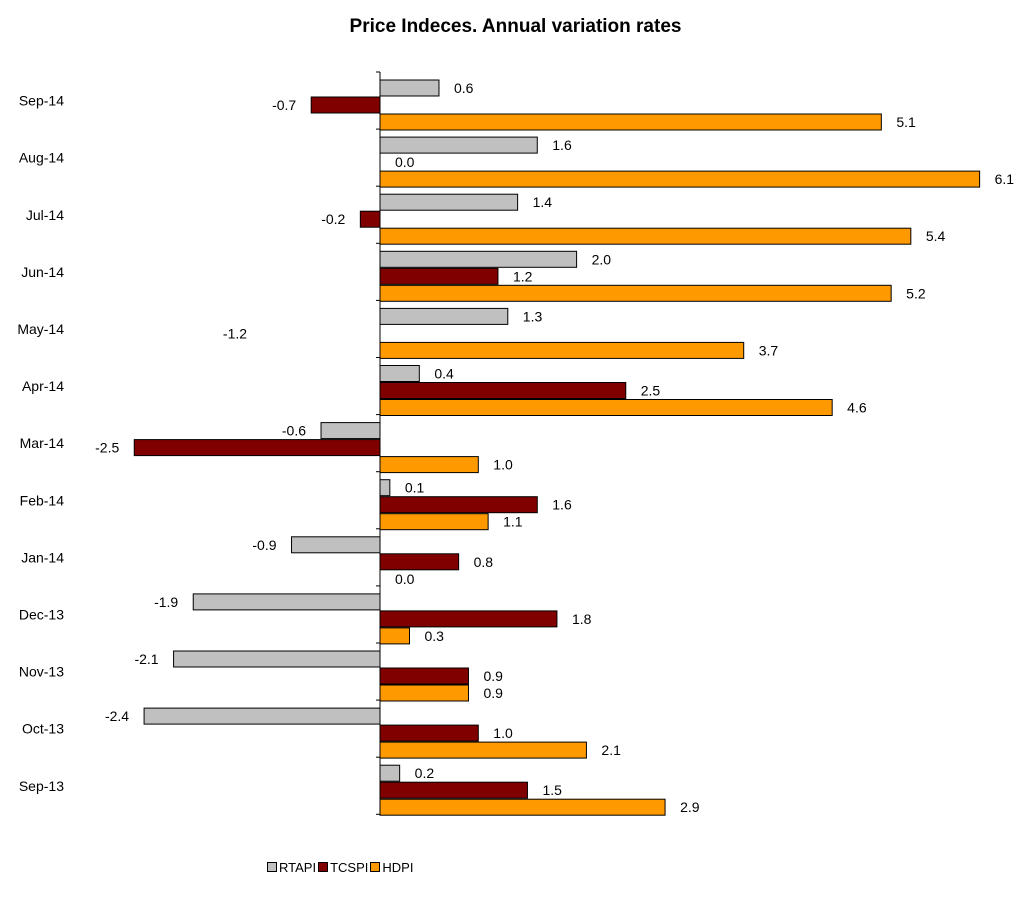  What do you see at coordinates (425, 773) in the screenshot?
I see `data-label: 0.2` at bounding box center [425, 773].